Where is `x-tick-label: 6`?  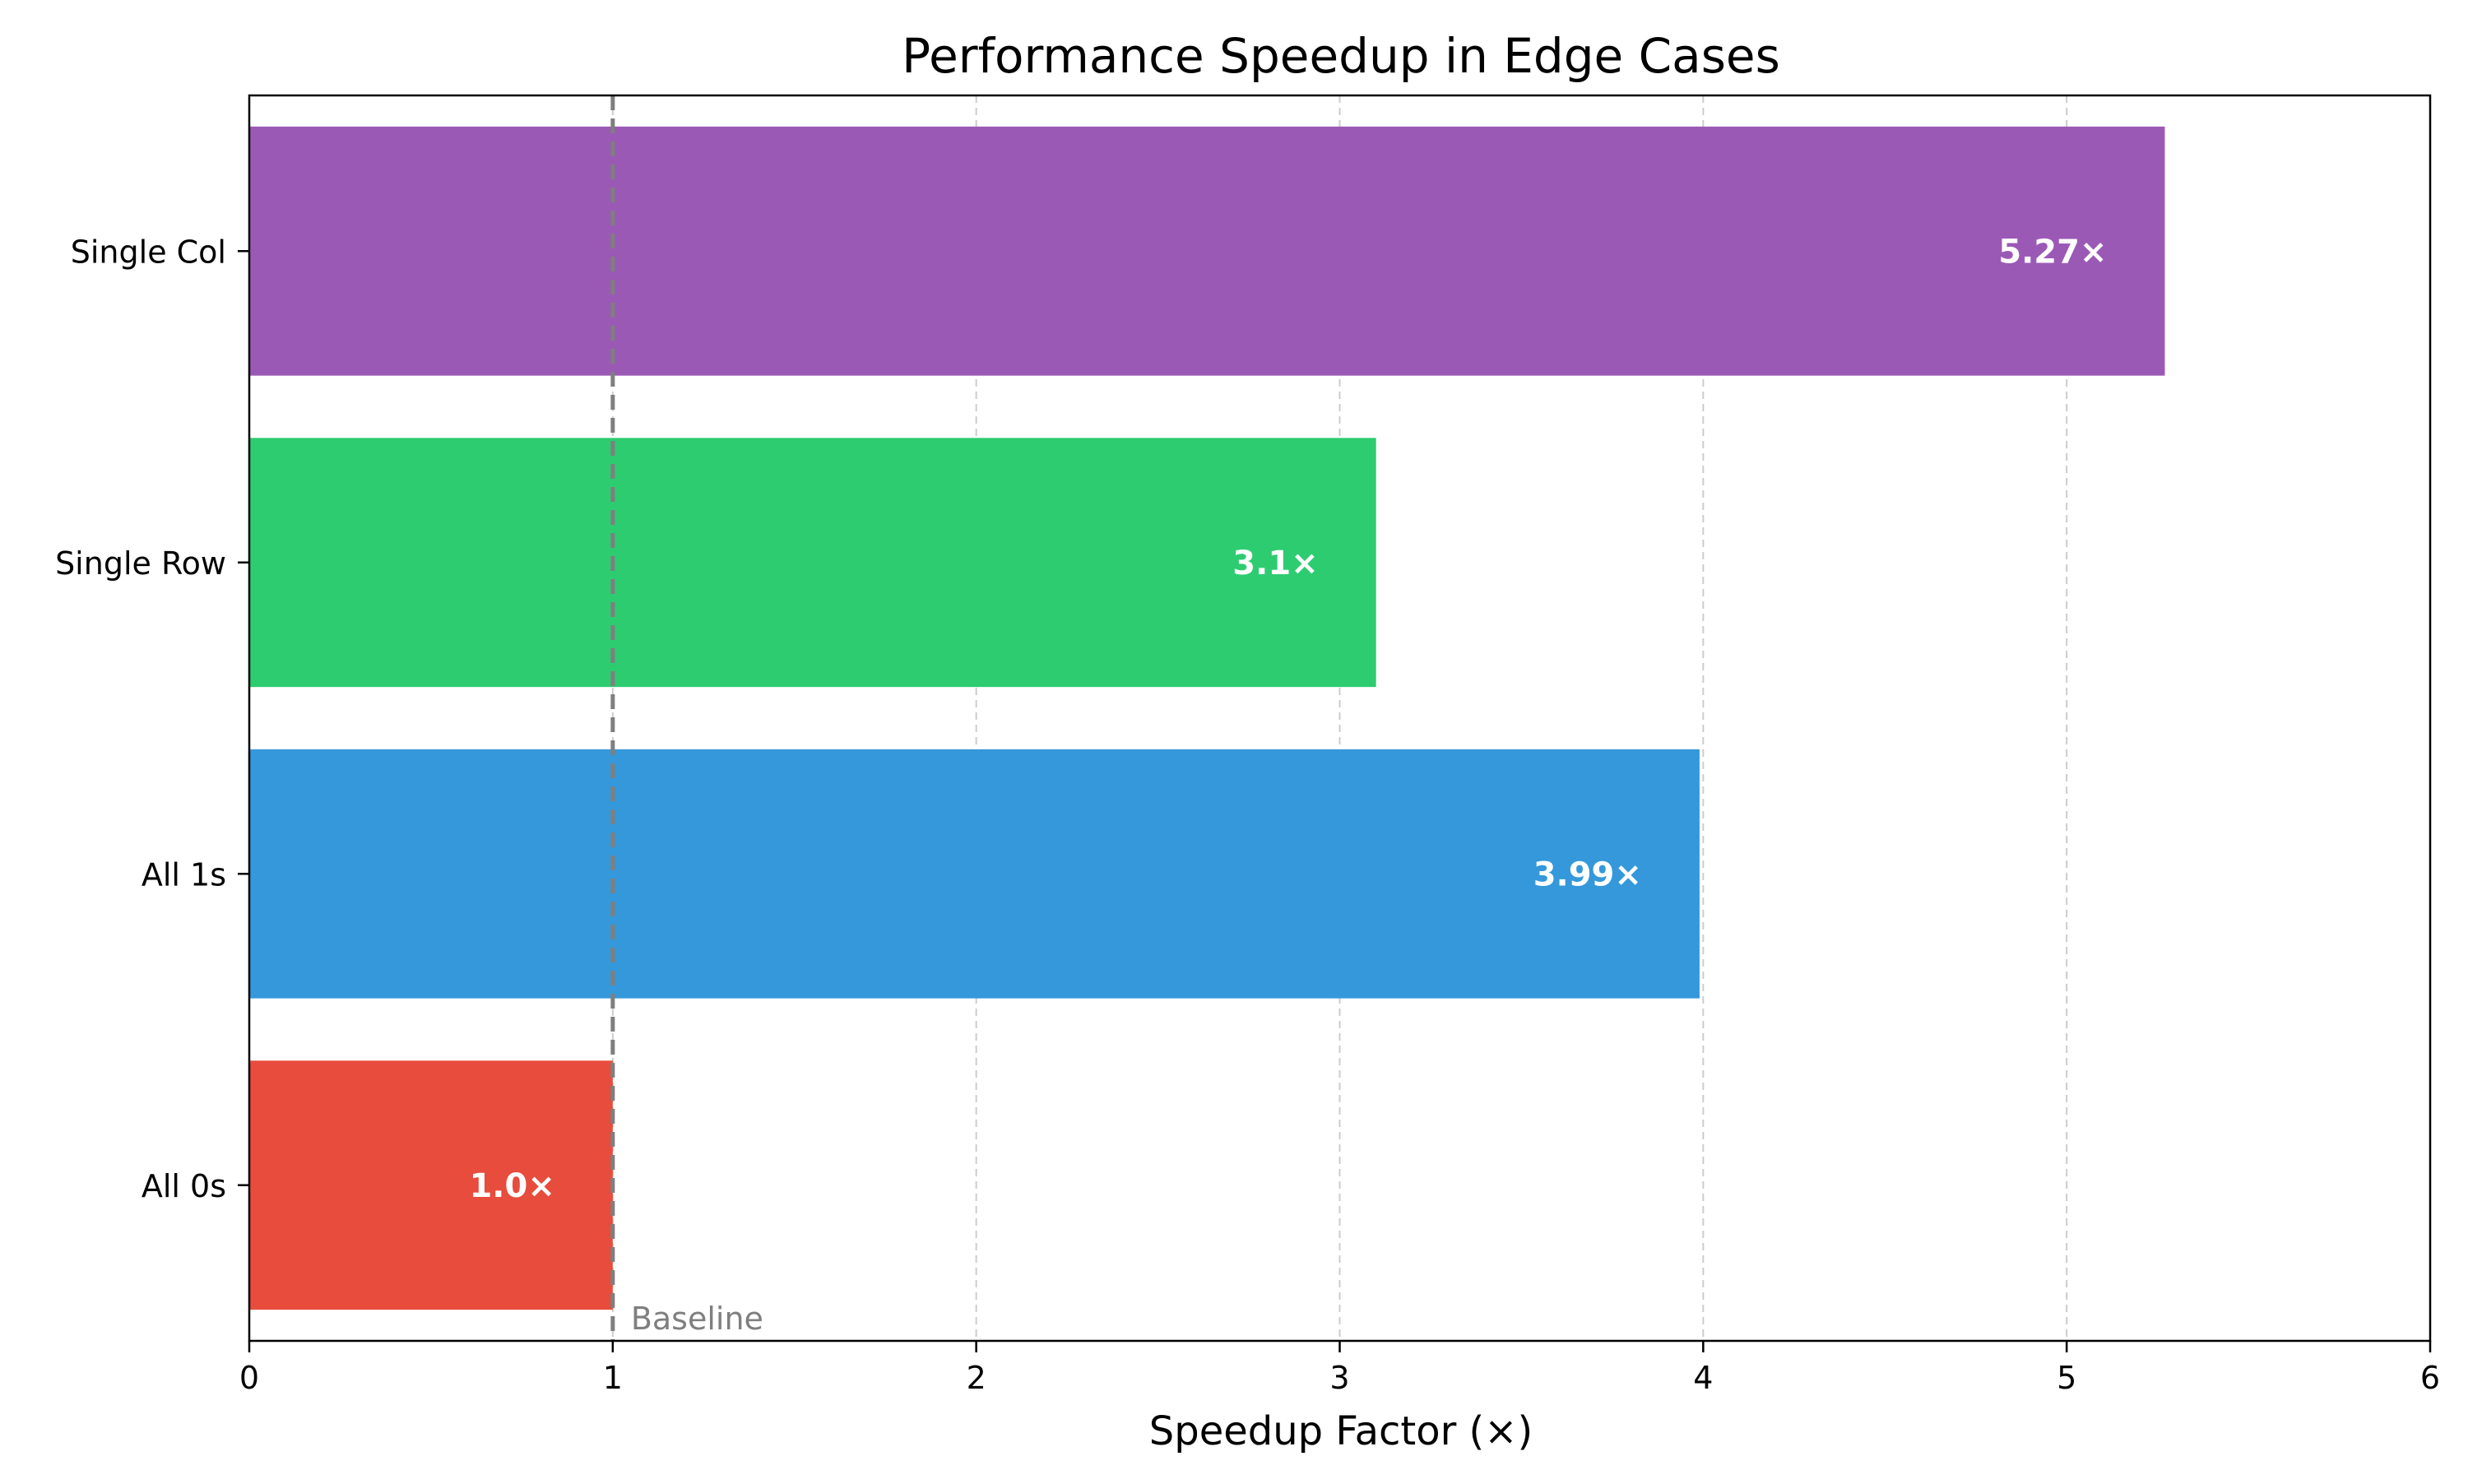 x-tick-label: 6 is located at coordinates (2430, 1378).